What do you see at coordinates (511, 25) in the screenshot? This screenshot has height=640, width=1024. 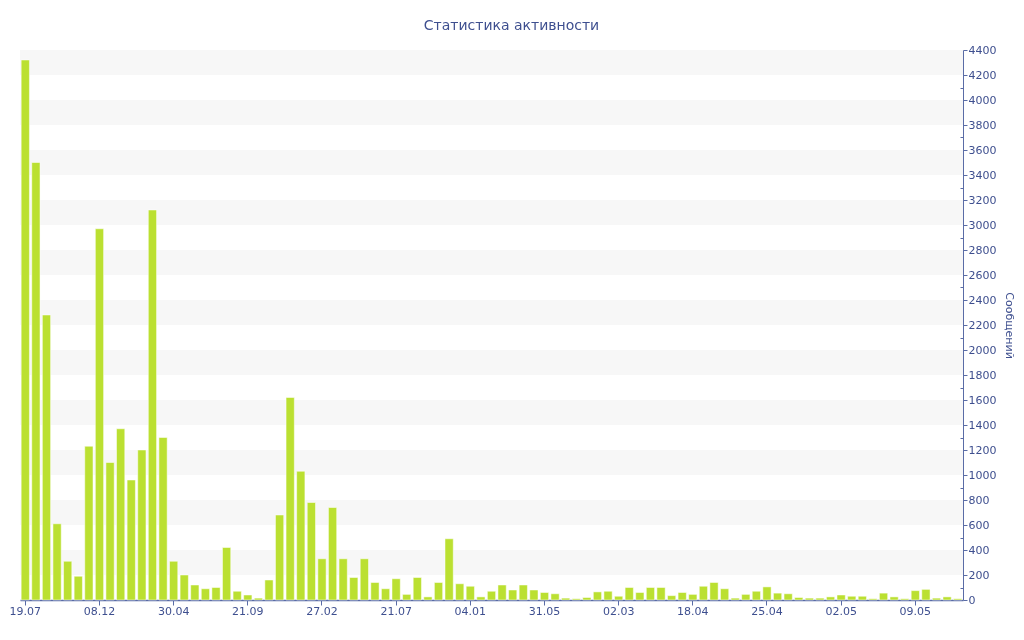 I see `chart-title: Статистика активности` at bounding box center [511, 25].